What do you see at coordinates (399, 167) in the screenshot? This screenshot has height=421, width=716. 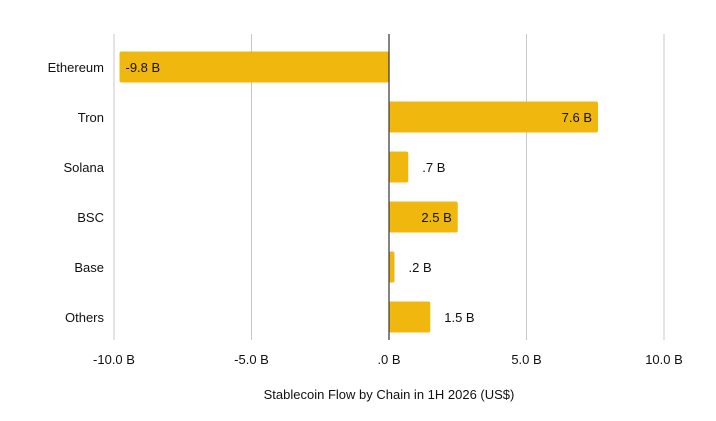 I see `bar-solana` at bounding box center [399, 167].